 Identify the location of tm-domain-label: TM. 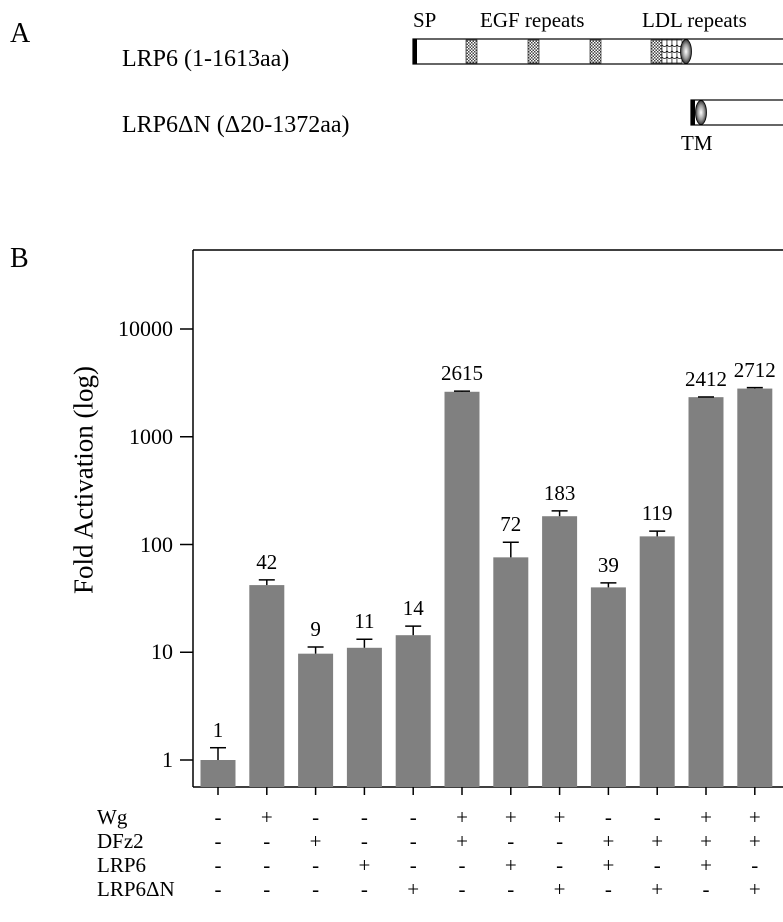
(697, 143).